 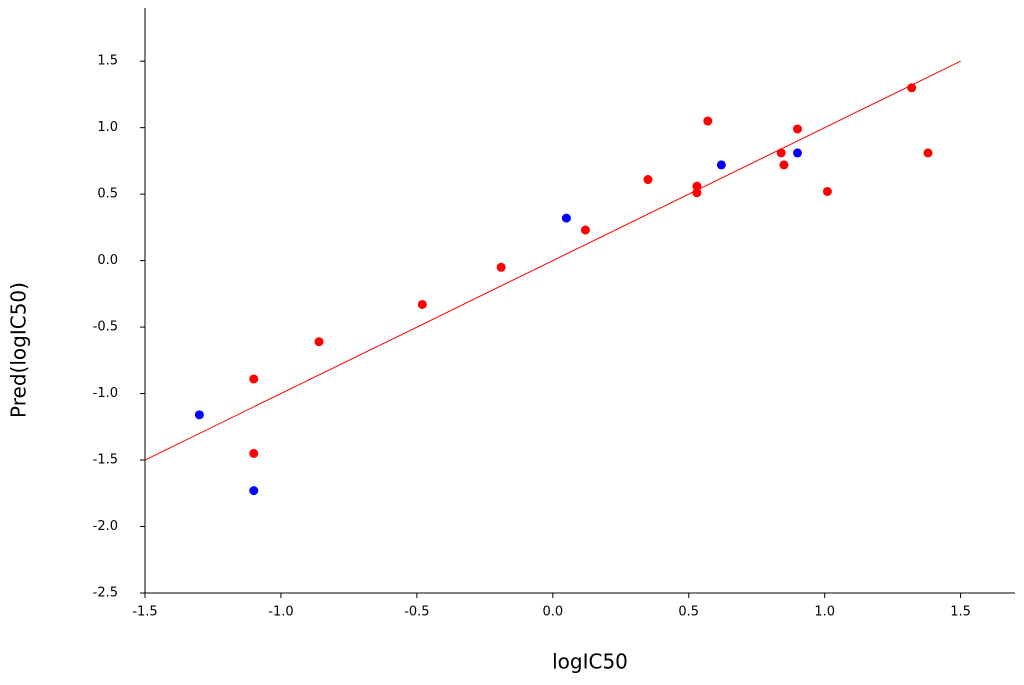 What do you see at coordinates (590, 662) in the screenshot?
I see `x-axis-title: logIC50` at bounding box center [590, 662].